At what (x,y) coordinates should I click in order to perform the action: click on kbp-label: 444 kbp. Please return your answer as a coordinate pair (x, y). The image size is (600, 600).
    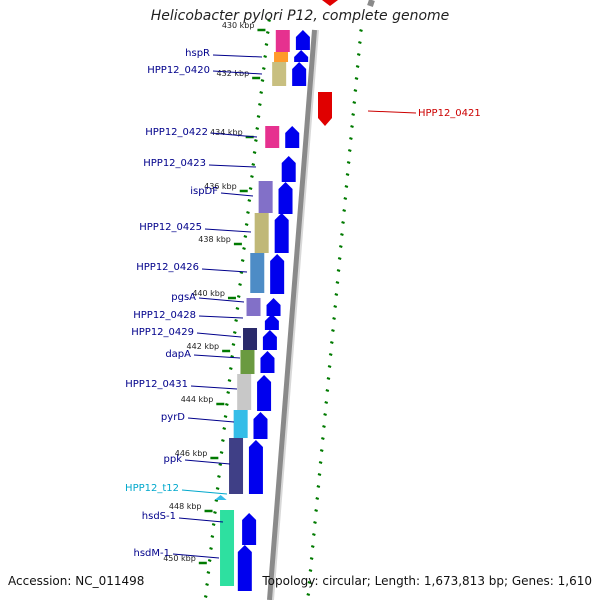
    Looking at the image, I should click on (197, 399).